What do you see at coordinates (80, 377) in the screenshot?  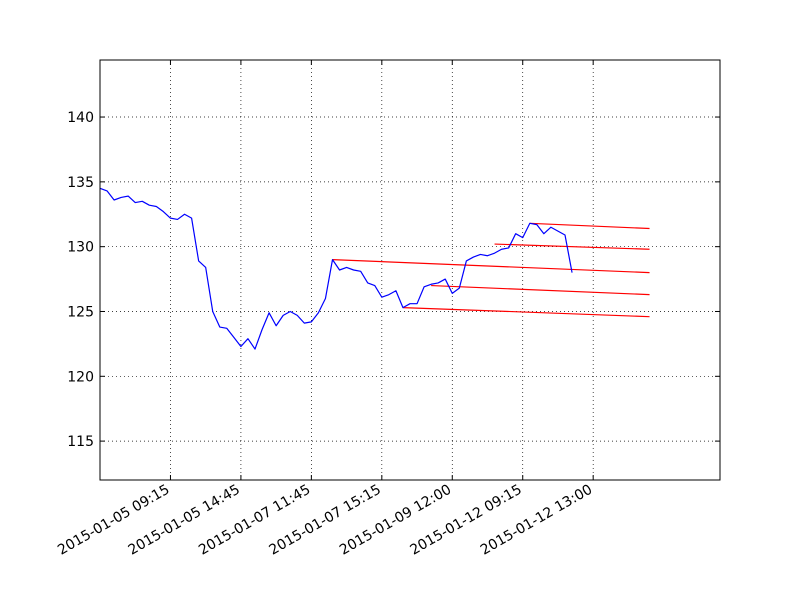 I see `y-tick-label: 120` at bounding box center [80, 377].